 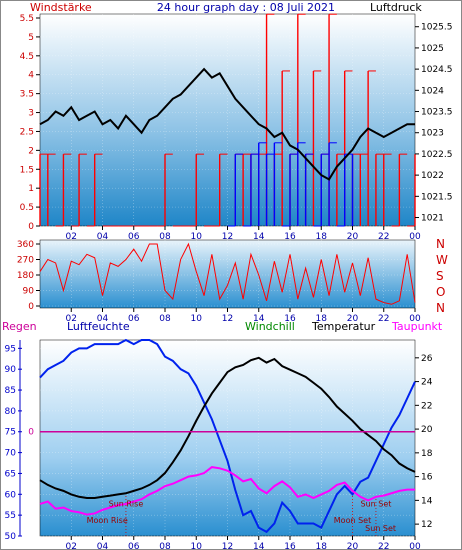 What do you see at coordinates (27, 132) in the screenshot?
I see `p1-left-tick-label: 2.5` at bounding box center [27, 132].